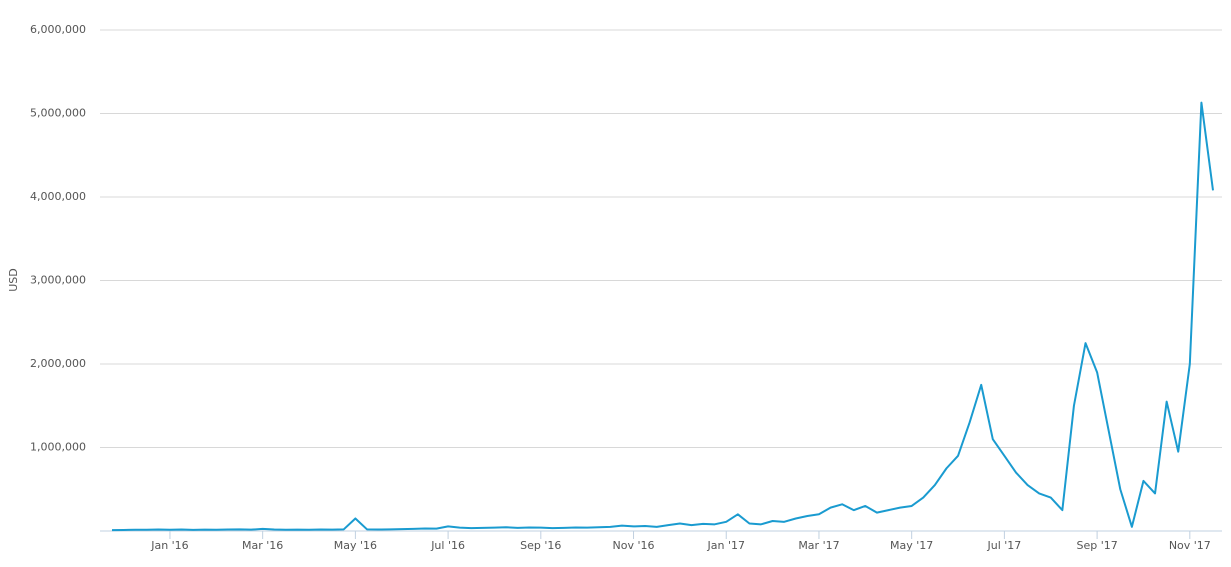  Describe the element at coordinates (13, 280) in the screenshot. I see `y-axis-title: USD` at that location.